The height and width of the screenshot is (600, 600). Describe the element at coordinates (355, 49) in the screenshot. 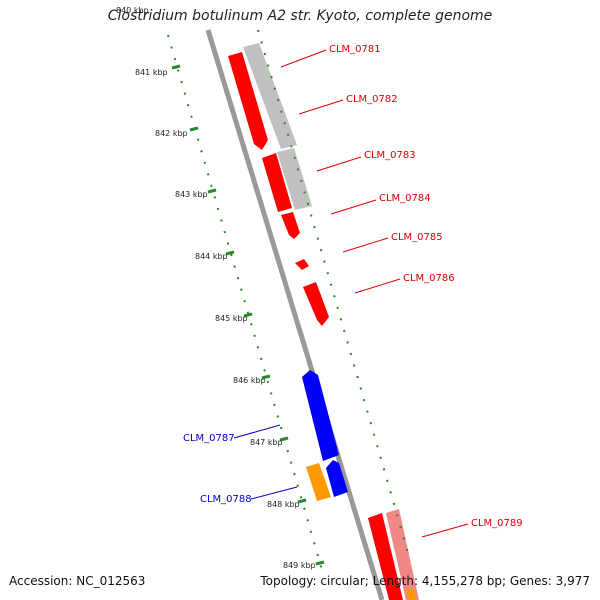

I see `gene-label-clm-0781: CLM_0781` at that location.